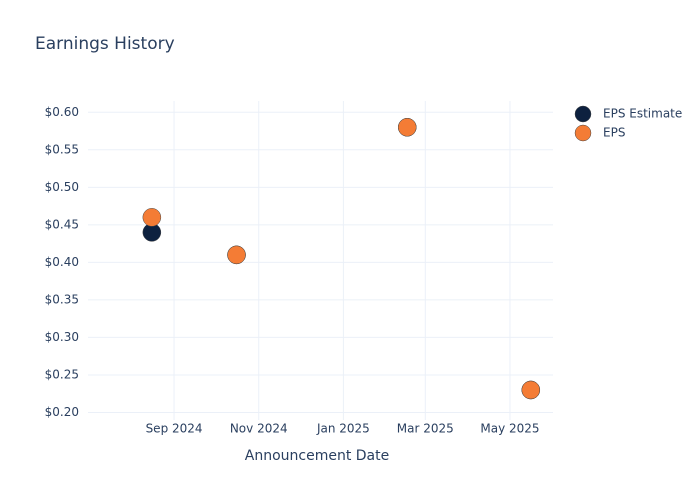 The width and height of the screenshot is (700, 500). I want to click on x-tick-label: May 2025, so click(509, 429).